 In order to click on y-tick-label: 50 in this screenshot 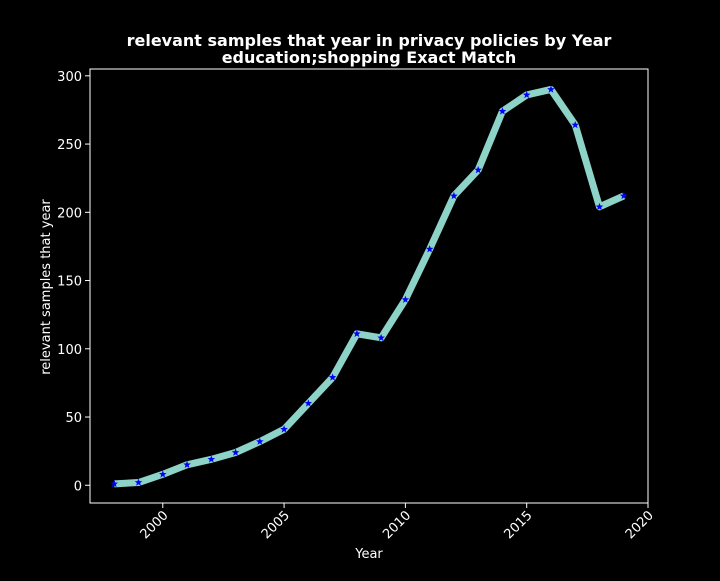, I will do `click(73, 418)`.